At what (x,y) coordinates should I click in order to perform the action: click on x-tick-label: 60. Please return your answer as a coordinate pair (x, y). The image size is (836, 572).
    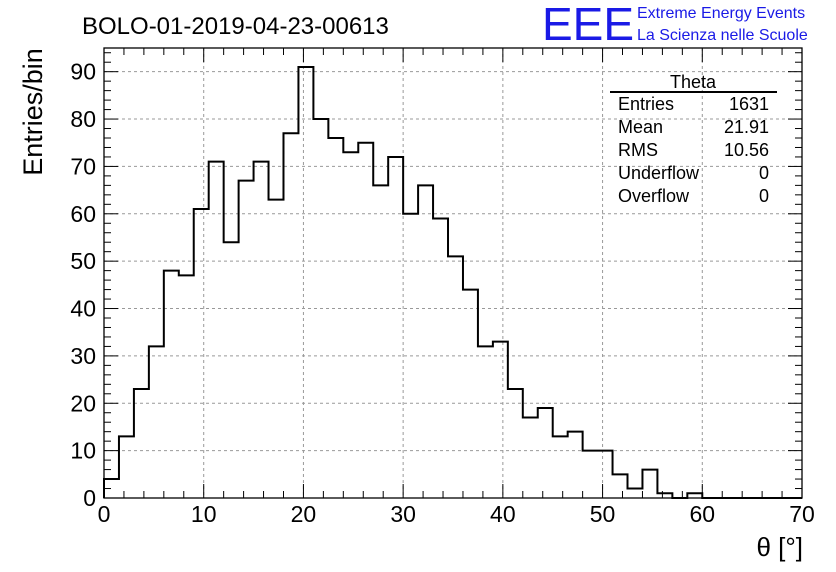
    Looking at the image, I should click on (702, 514).